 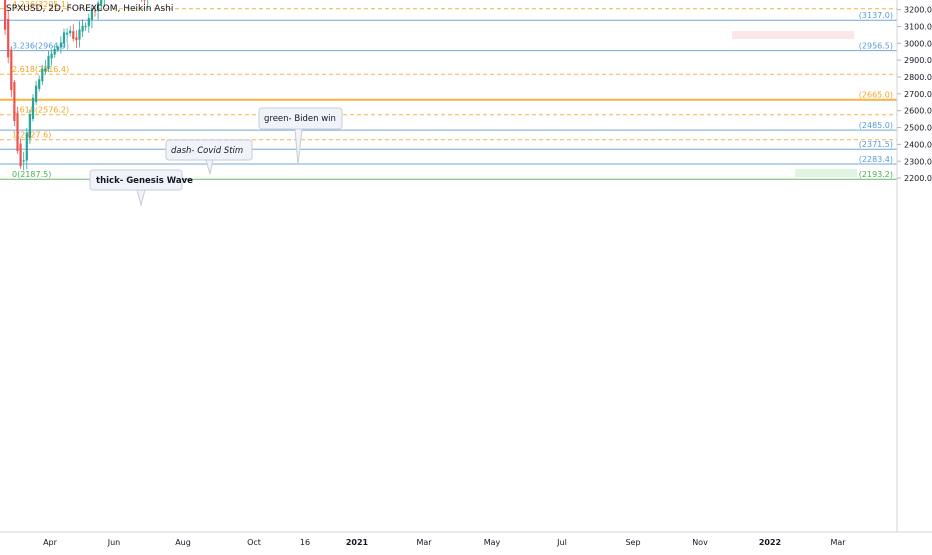 I want to click on y-tick-label: 2400.0, so click(x=918, y=144).